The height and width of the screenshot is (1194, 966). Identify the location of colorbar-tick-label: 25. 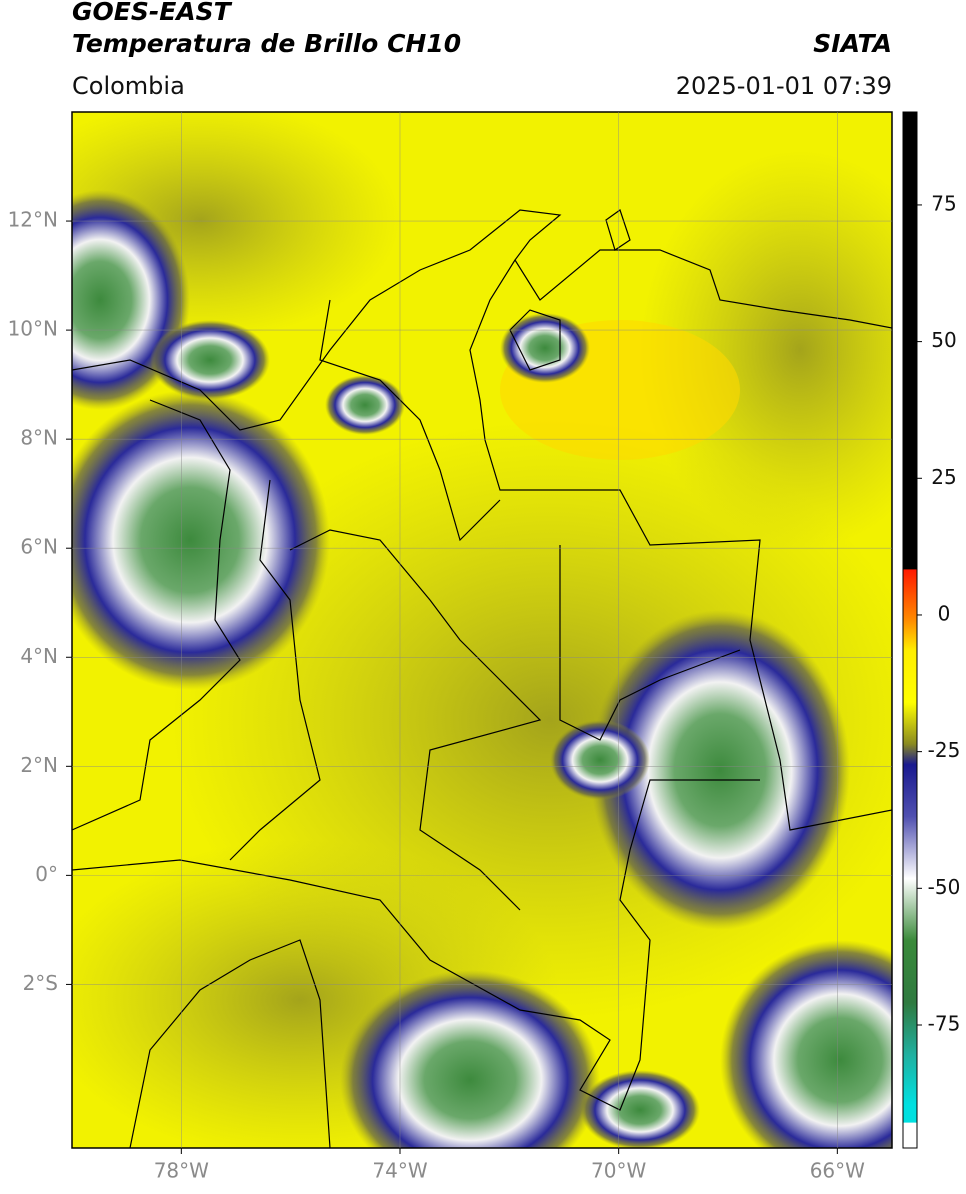
(943, 477).